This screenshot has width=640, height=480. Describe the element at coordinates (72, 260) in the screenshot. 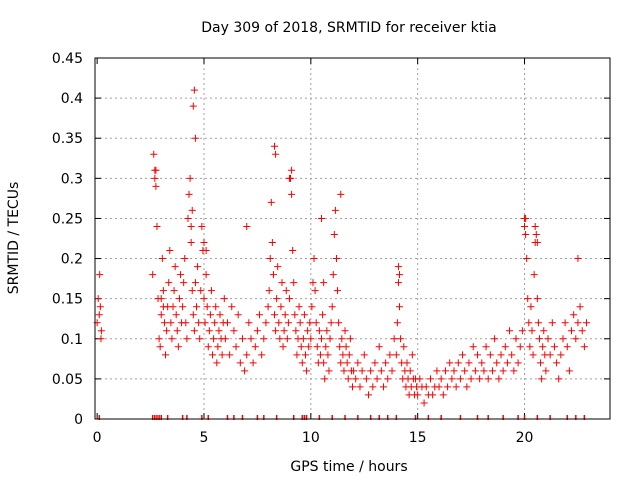

I see `y-tick-label: 0.2` at that location.